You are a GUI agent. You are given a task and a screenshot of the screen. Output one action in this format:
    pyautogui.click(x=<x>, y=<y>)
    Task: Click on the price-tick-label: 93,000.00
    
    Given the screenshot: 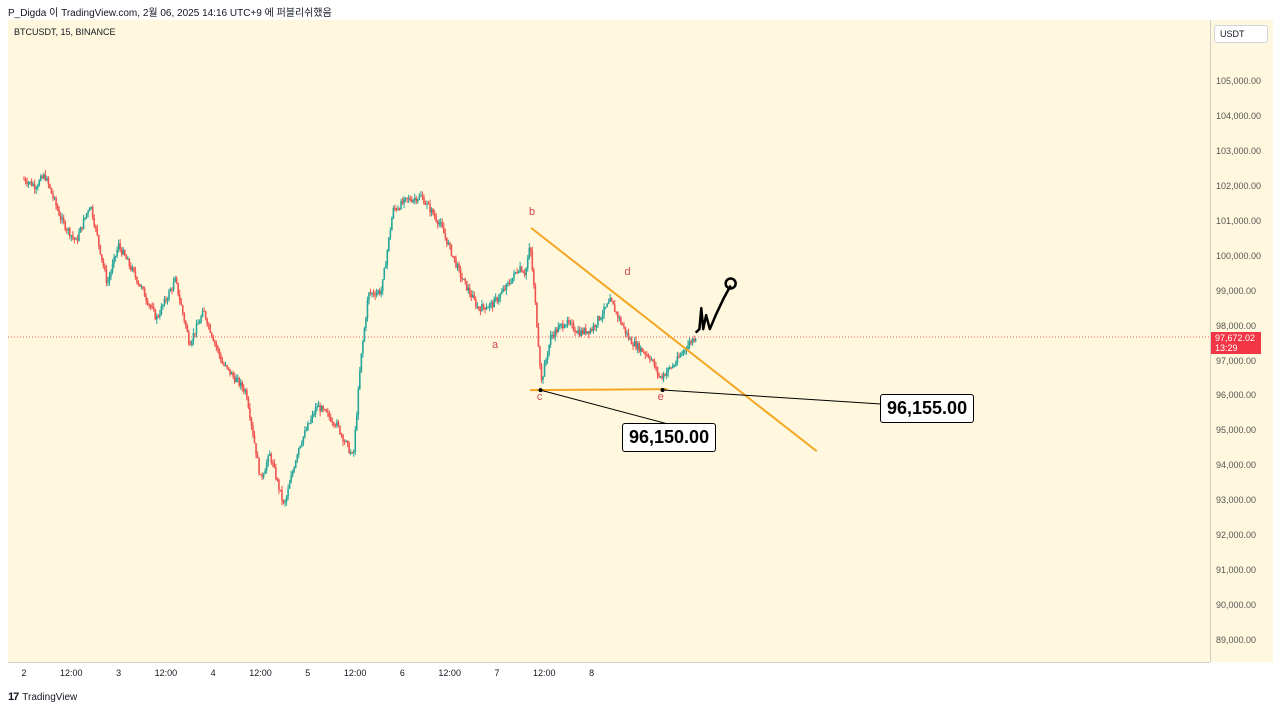 What is the action you would take?
    pyautogui.click(x=1236, y=500)
    